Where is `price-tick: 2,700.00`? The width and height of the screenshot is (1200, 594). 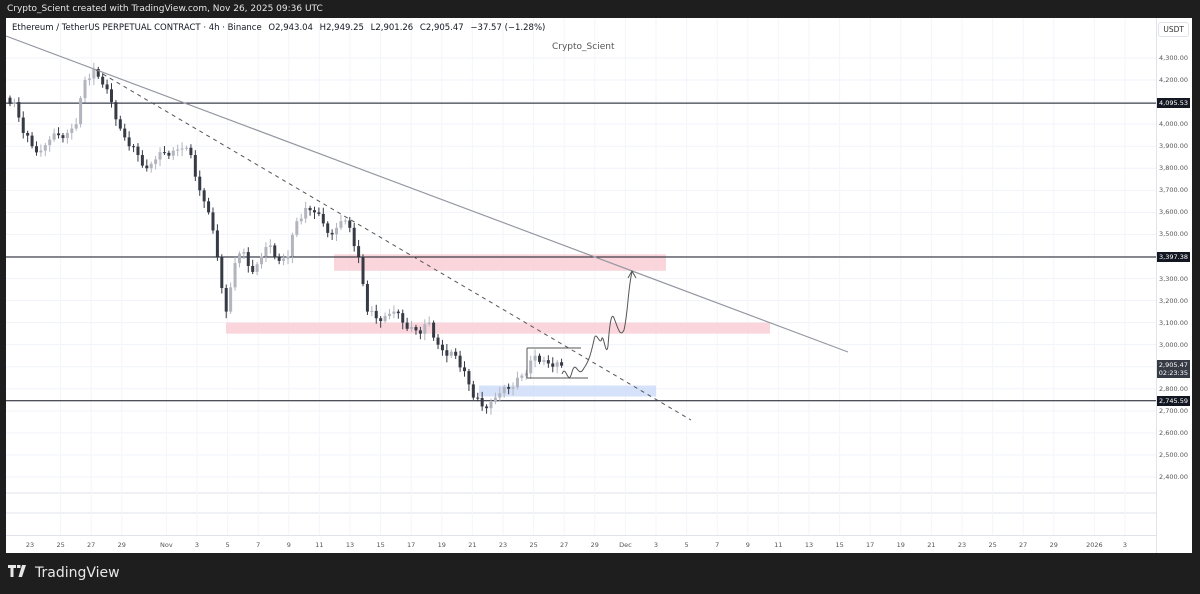 price-tick: 2,700.00 is located at coordinates (1173, 410).